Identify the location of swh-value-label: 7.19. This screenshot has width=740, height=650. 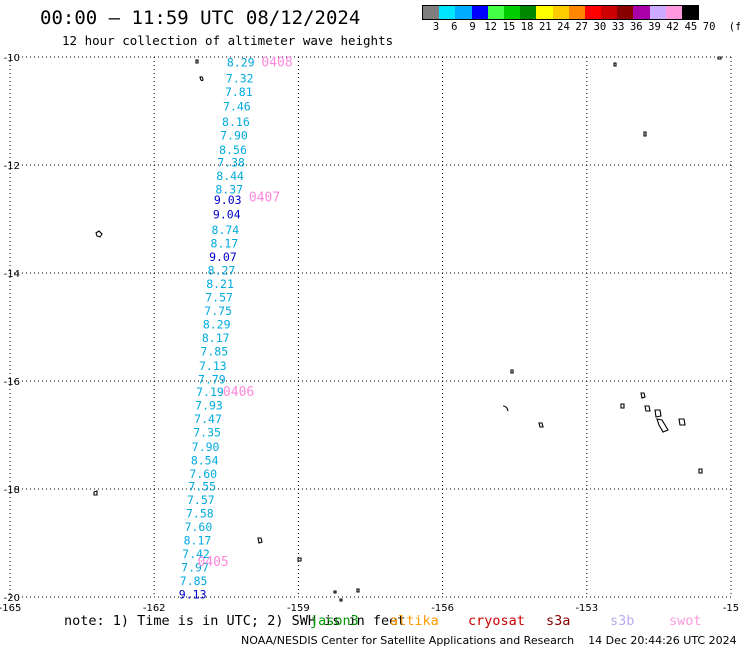
(210, 392).